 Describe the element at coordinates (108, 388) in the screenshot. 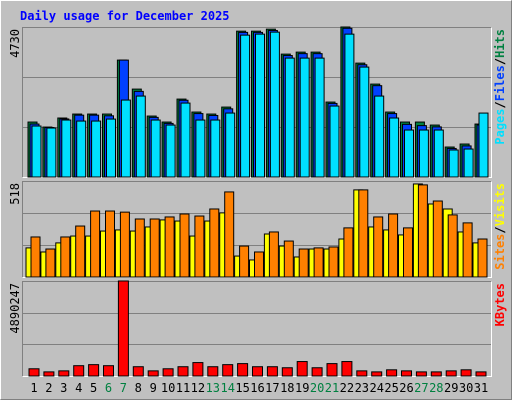

I see `x-tick-label: 6` at that location.